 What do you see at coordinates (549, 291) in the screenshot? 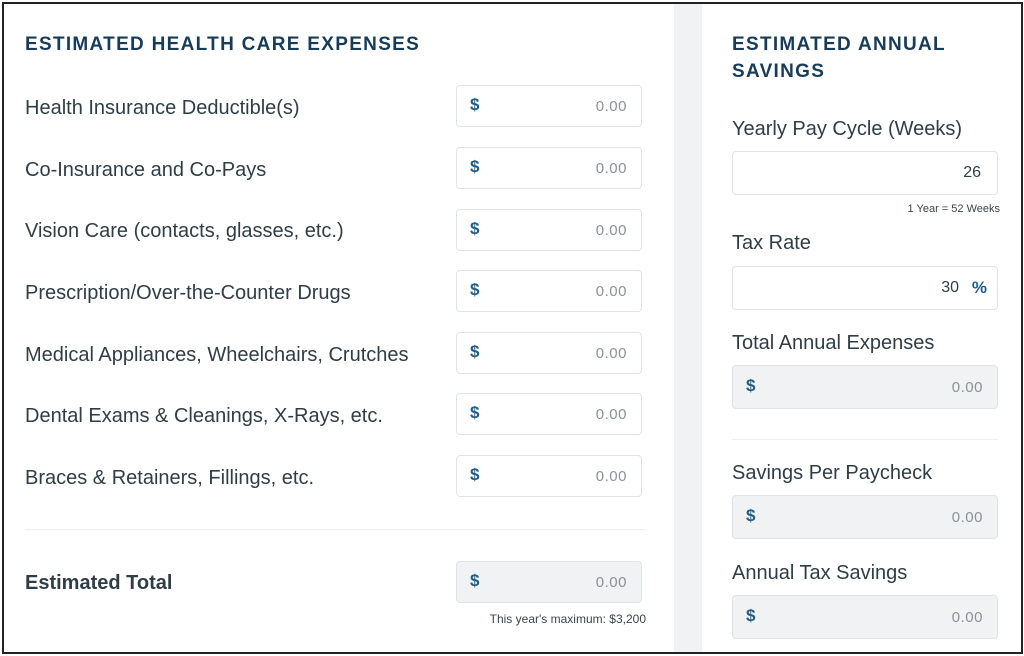
I see `prescription-input: $ 0.00` at bounding box center [549, 291].